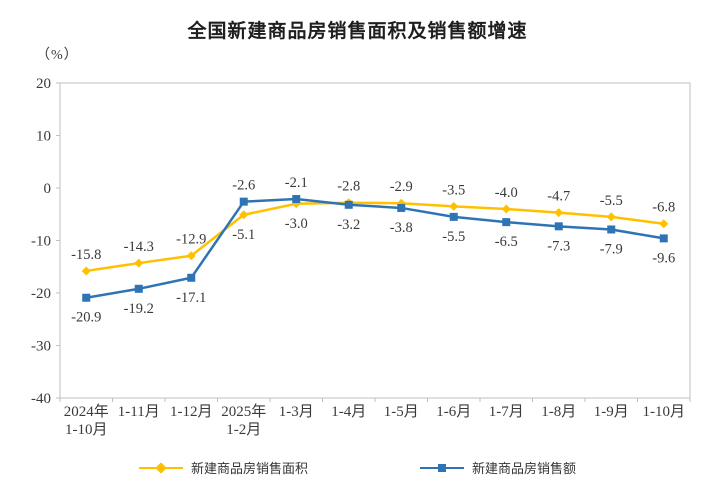 The image size is (715, 485). What do you see at coordinates (243, 186) in the screenshot?
I see `data-point-label: -2.6` at bounding box center [243, 186].